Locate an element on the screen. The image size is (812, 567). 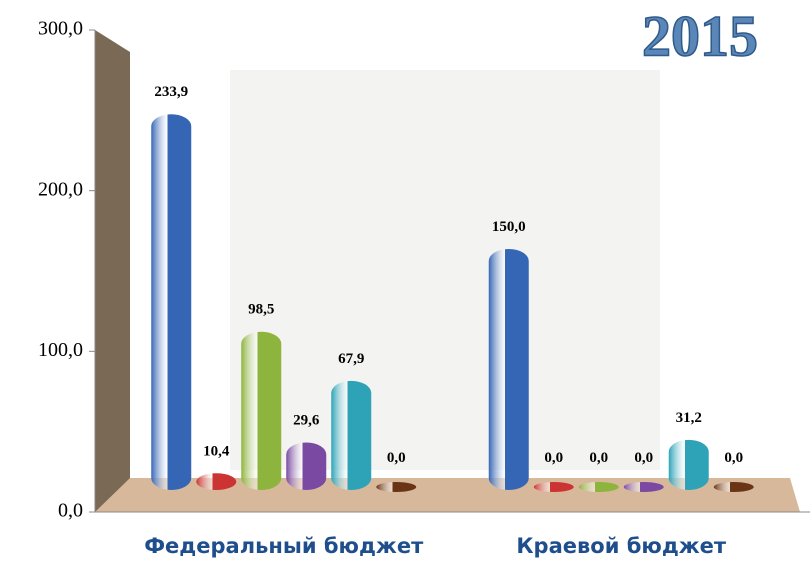
value-label: 29,6 is located at coordinates (306, 420).